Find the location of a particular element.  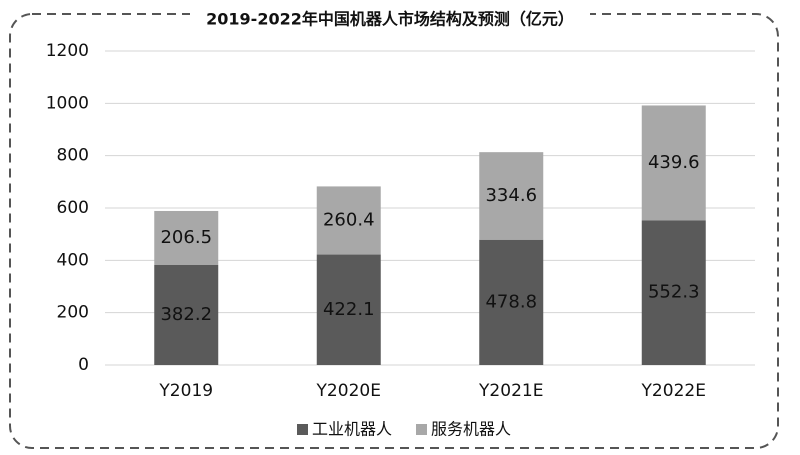

x-tick-label: Y2022E is located at coordinates (673, 391).